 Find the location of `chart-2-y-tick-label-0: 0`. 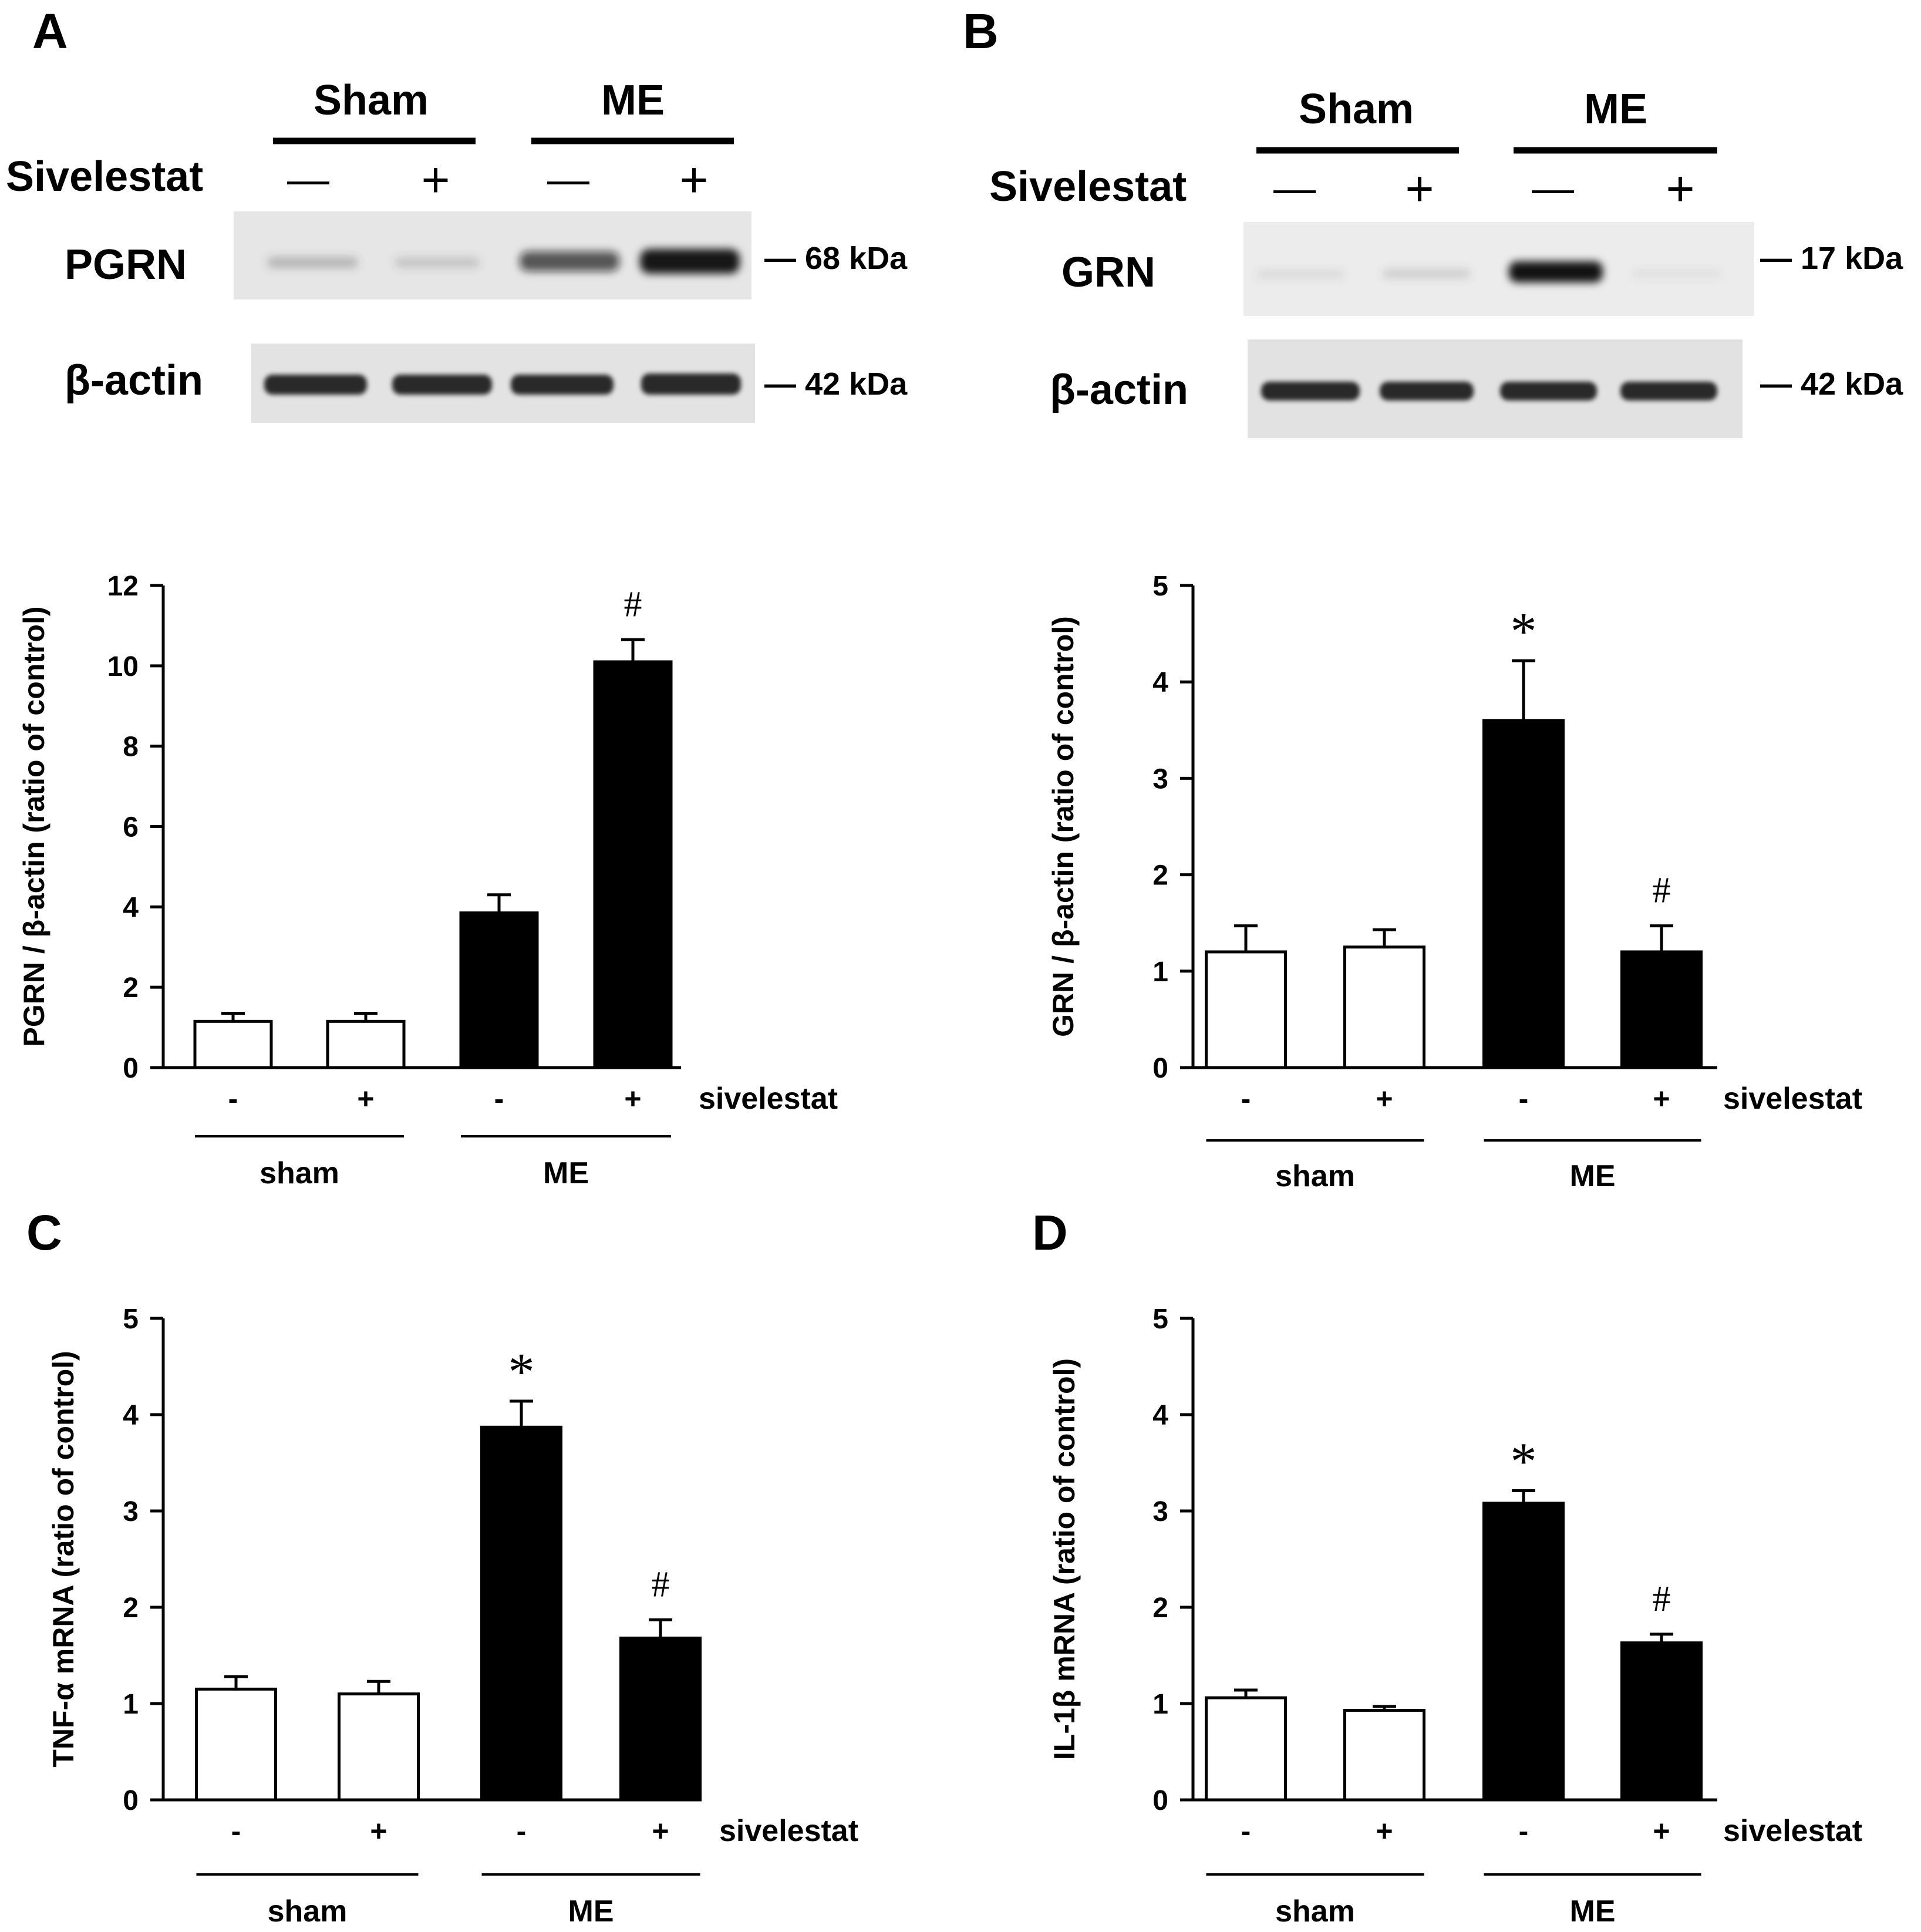

chart-2-y-tick-label-0: 0 is located at coordinates (1160, 1068).